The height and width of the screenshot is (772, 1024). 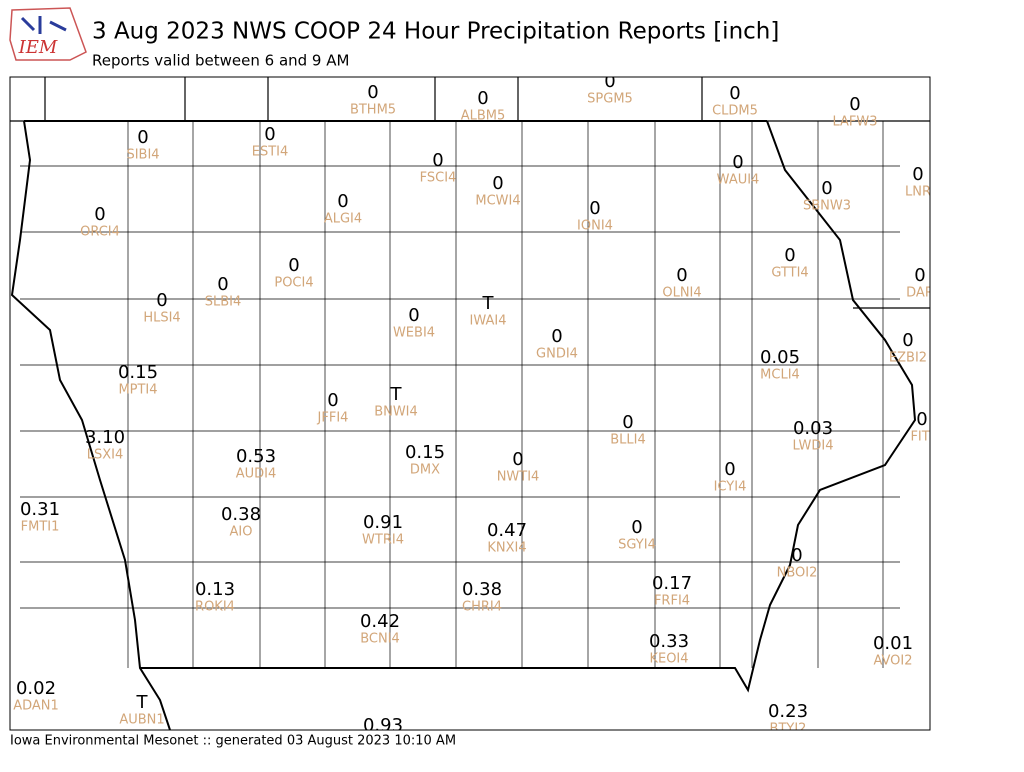 I want to click on station-name: LAFW3, so click(x=854, y=122).